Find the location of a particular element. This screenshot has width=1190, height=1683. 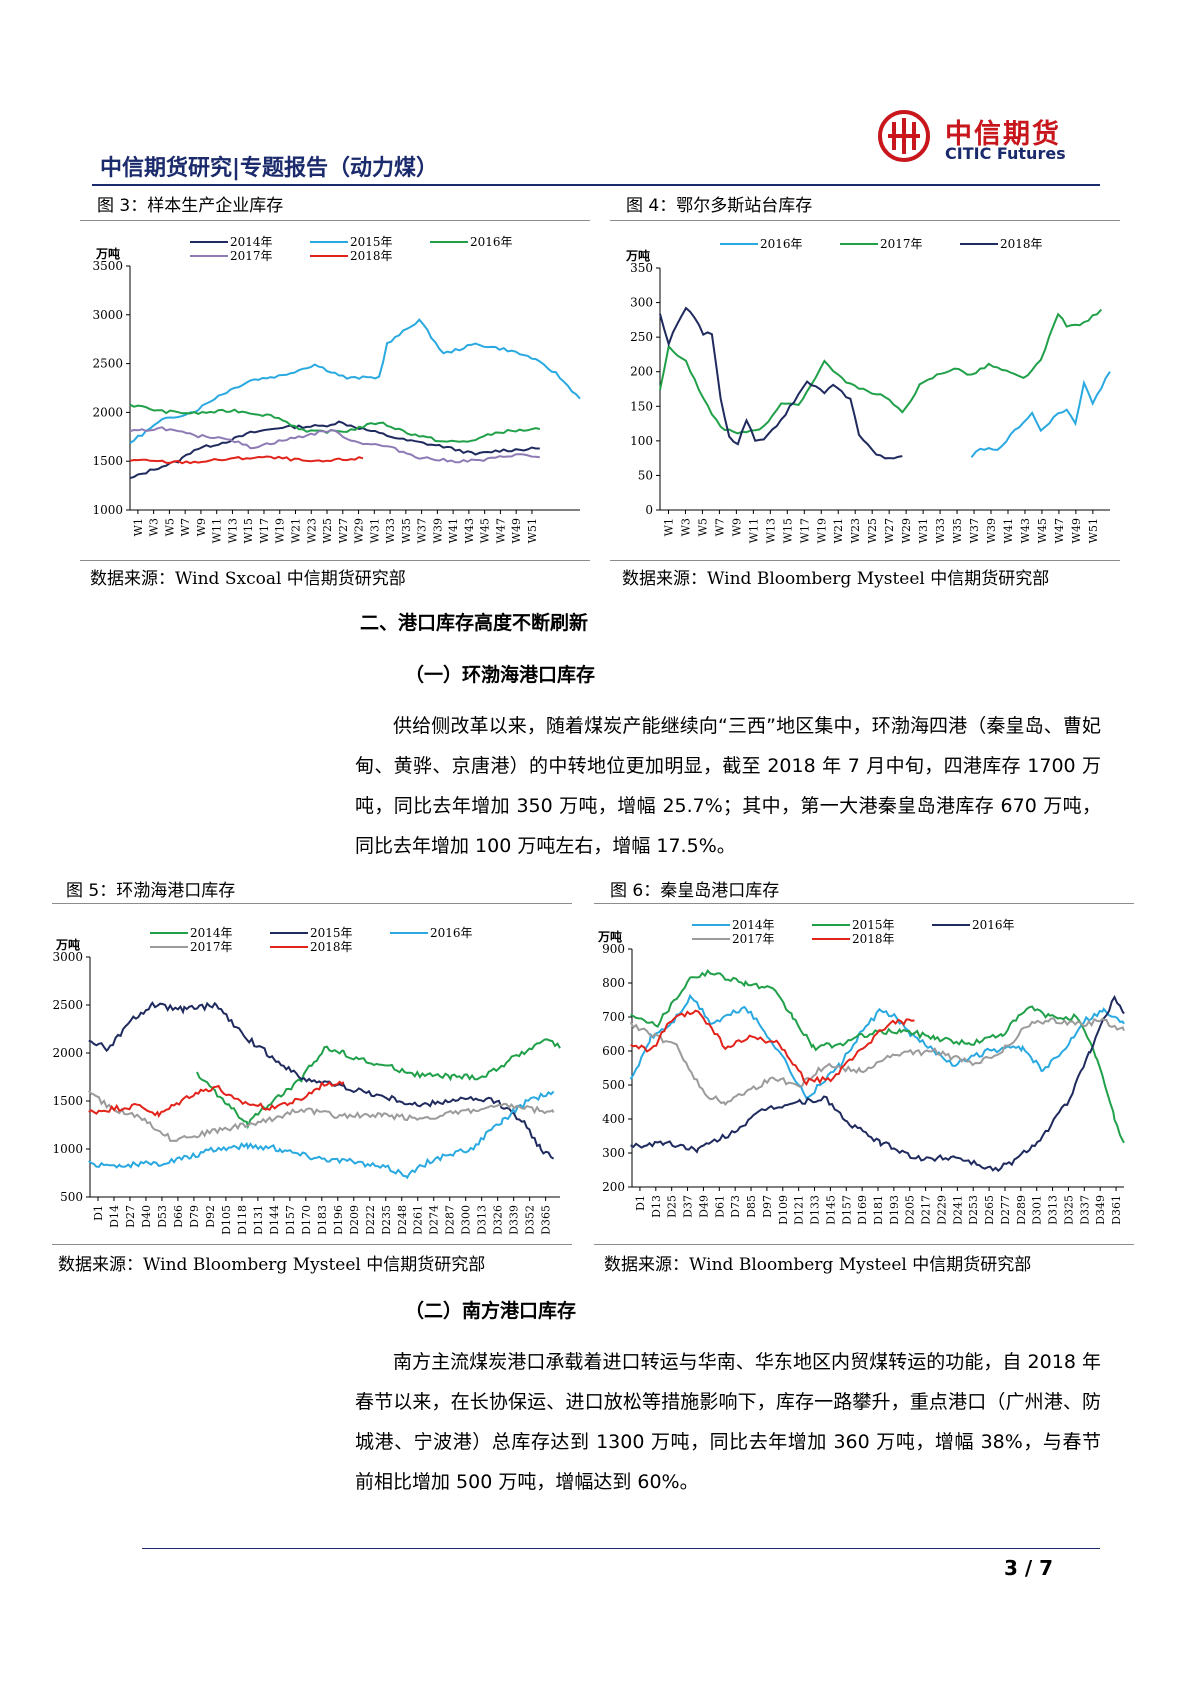

footer-rule is located at coordinates (621, 1548).